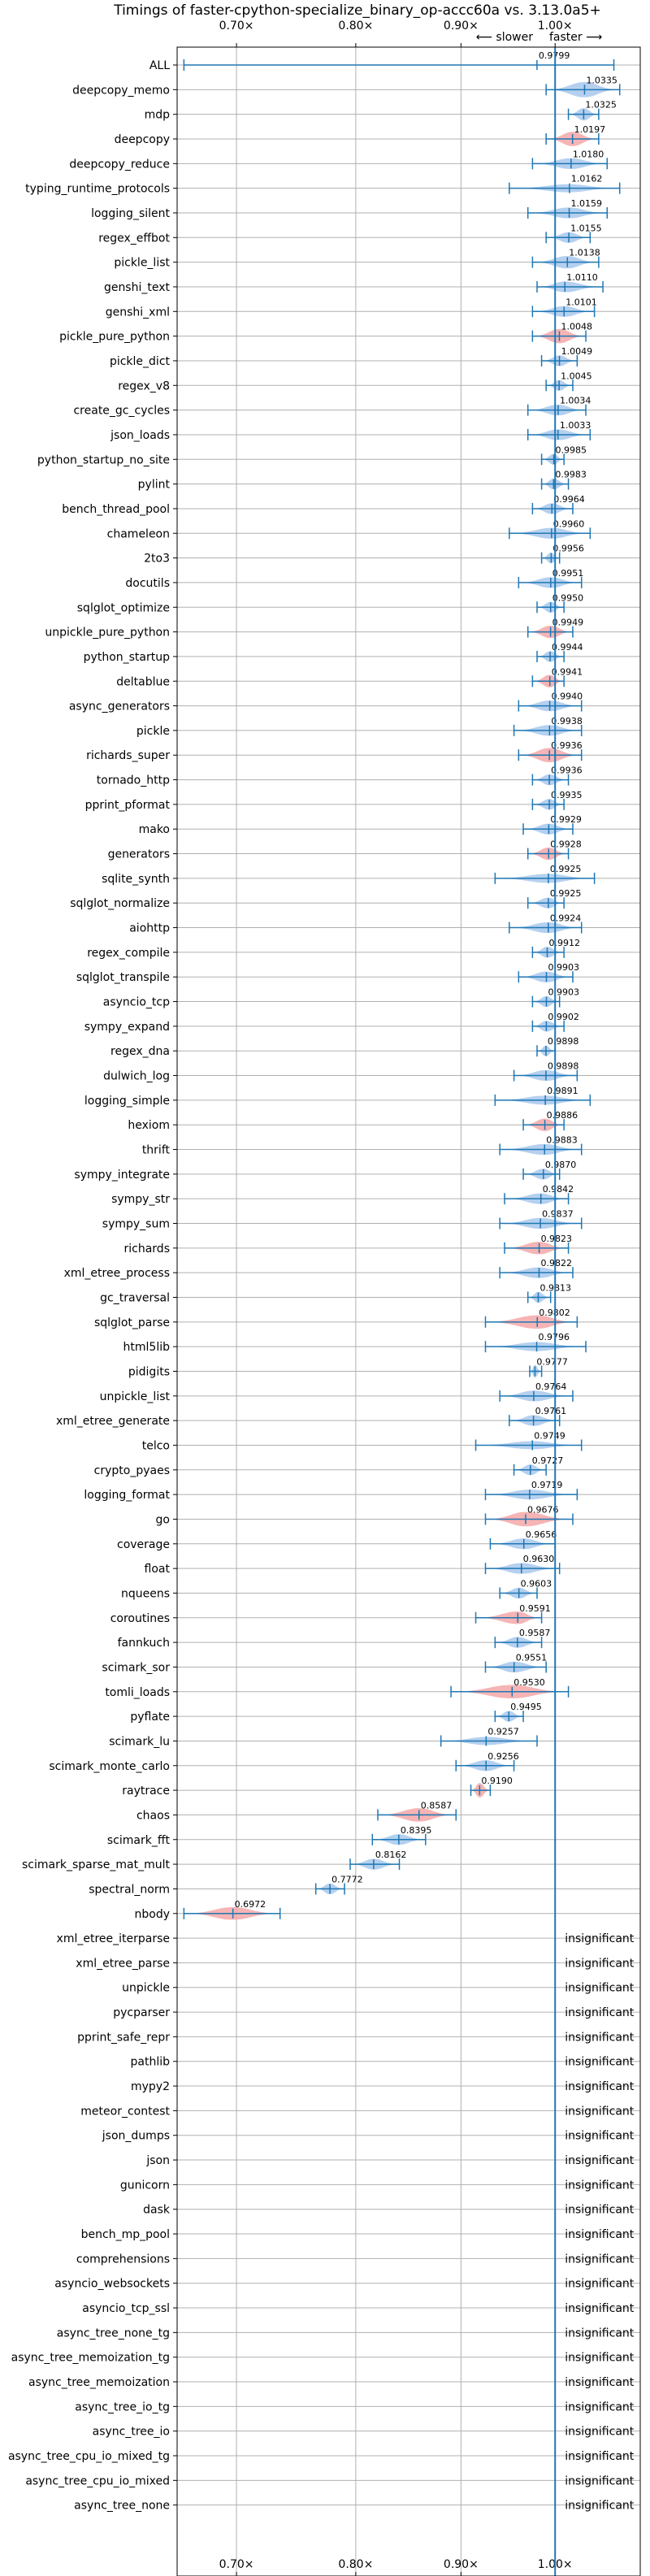 This screenshot has height=2576, width=650. Describe the element at coordinates (461, 26) in the screenshot. I see `x-tick-label-top: 0.90×` at that location.